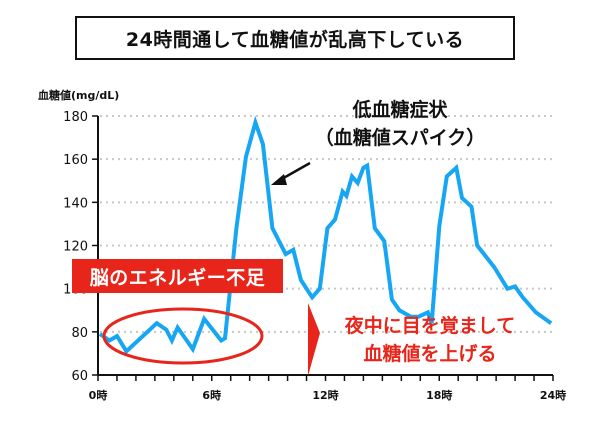 The height and width of the screenshot is (424, 600). Describe the element at coordinates (430, 326) in the screenshot. I see `night-annotation-line1: 夜中に目を覚まして` at that location.